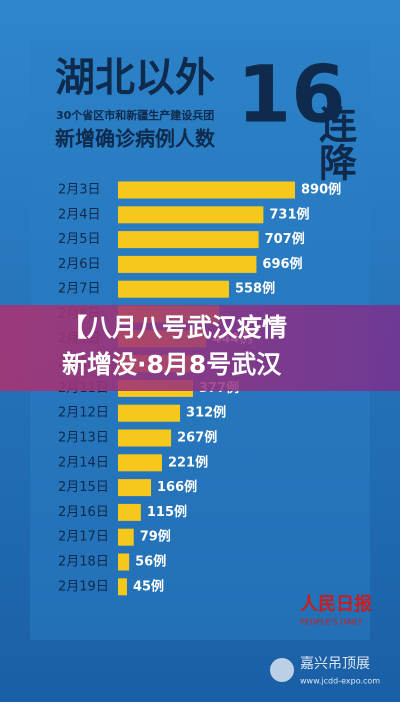  Describe the element at coordinates (197, 438) in the screenshot. I see `value-label: 267例` at that location.